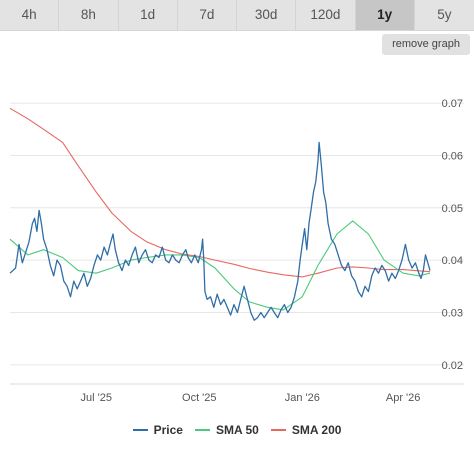 Image resolution: width=474 pixels, height=455 pixels. What do you see at coordinates (168, 430) in the screenshot?
I see `legend-label-price: Price` at bounding box center [168, 430].